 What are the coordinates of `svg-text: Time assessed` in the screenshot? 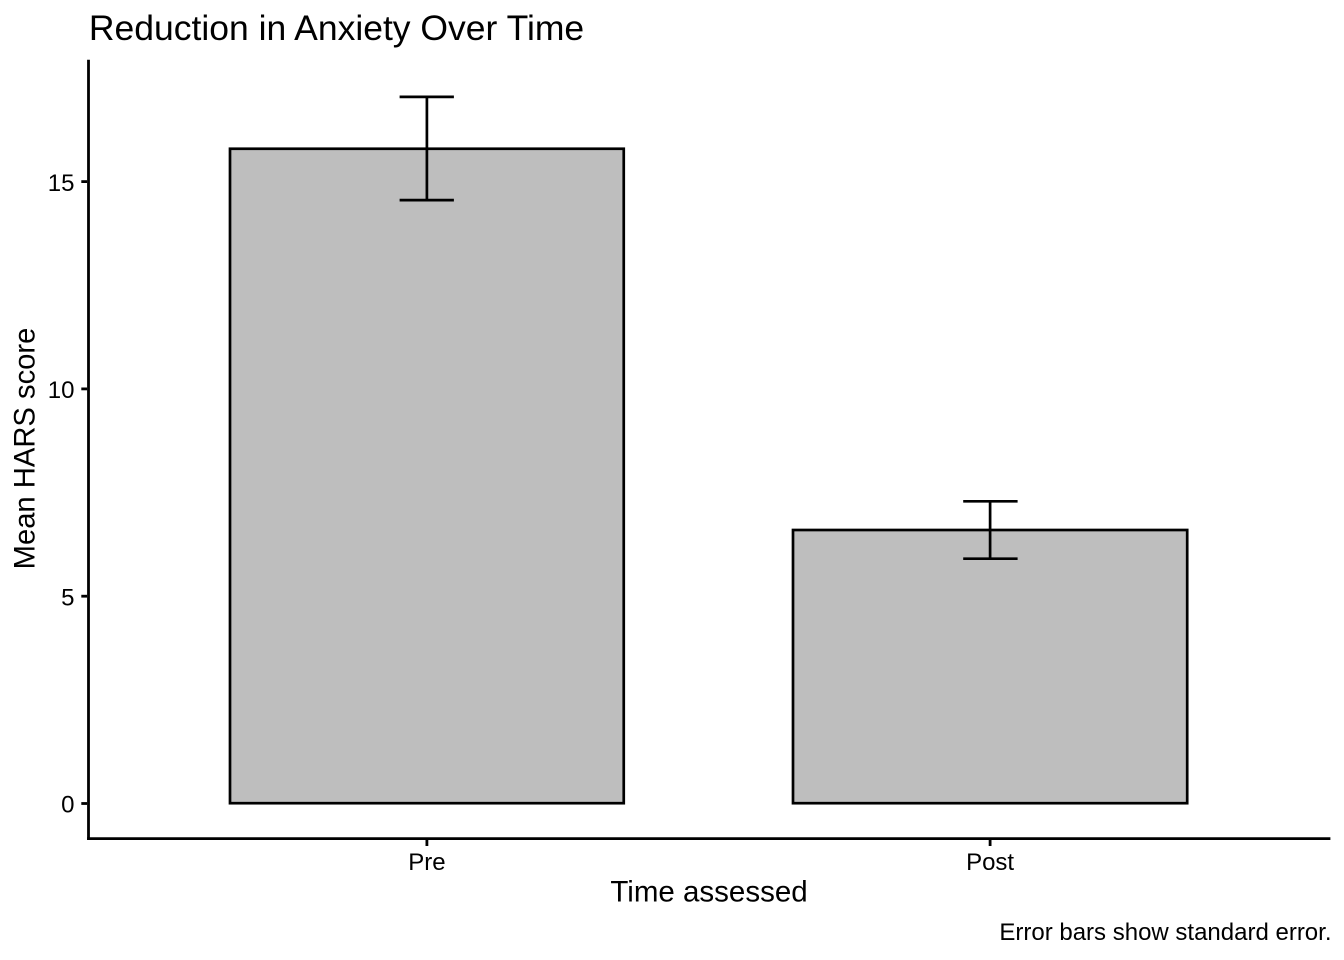 It's located at (708, 891).